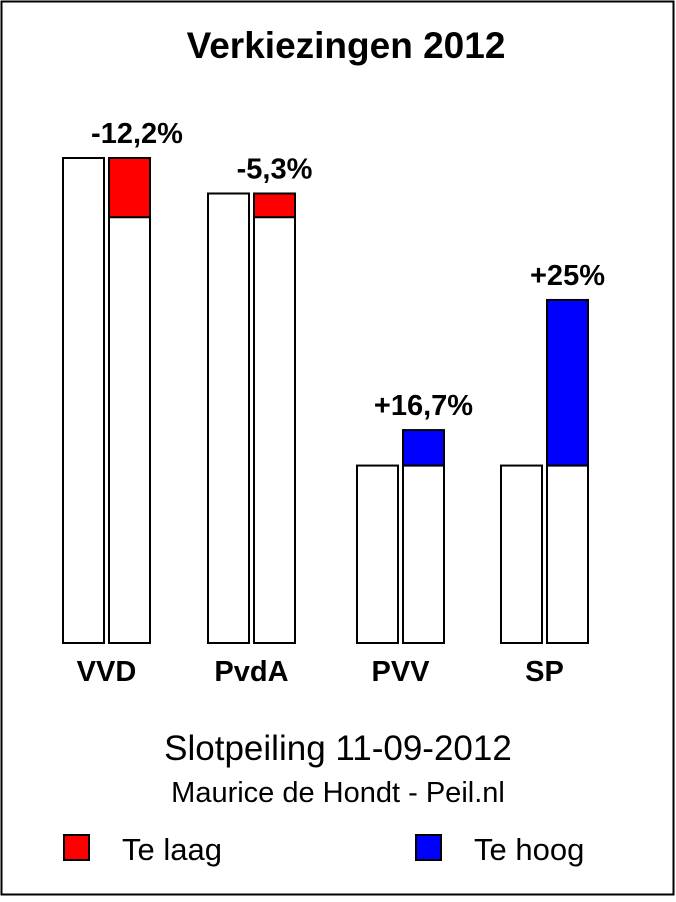 This screenshot has height=902, width=676. I want to click on legend-swatch-te-laag, so click(76, 847).